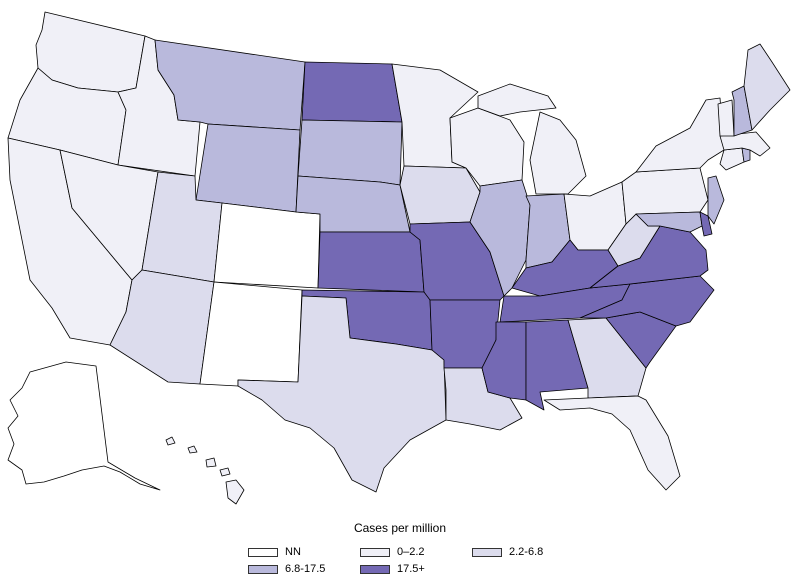  What do you see at coordinates (230, 85) in the screenshot?
I see `state-MT` at bounding box center [230, 85].